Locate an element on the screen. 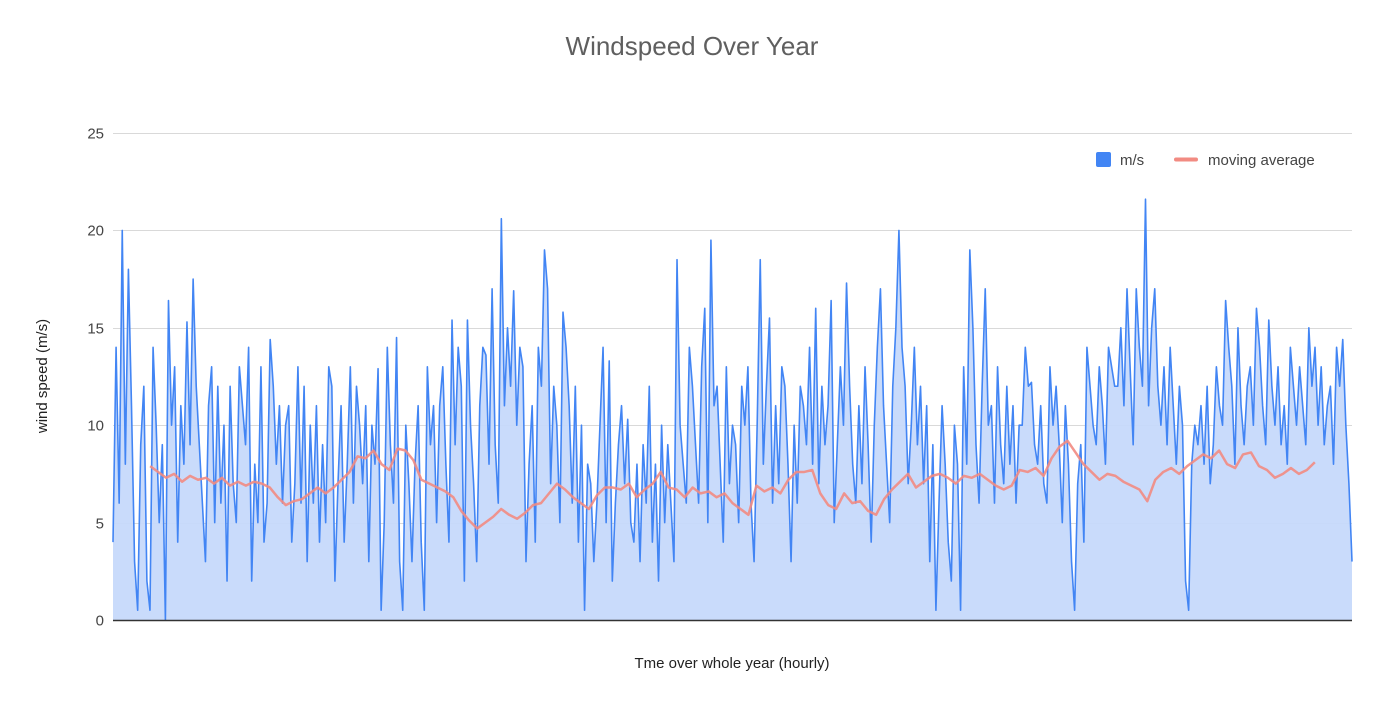 The height and width of the screenshot is (706, 1385). x-axis-title: Tme over whole year (hourly) is located at coordinates (731, 663).